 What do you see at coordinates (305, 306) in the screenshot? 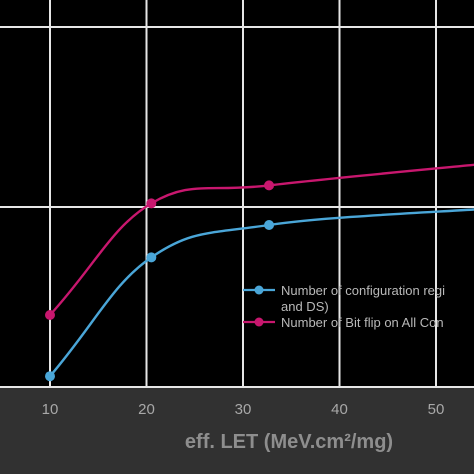
I see `legend-label-series-1-cont: and DS)` at bounding box center [305, 306].